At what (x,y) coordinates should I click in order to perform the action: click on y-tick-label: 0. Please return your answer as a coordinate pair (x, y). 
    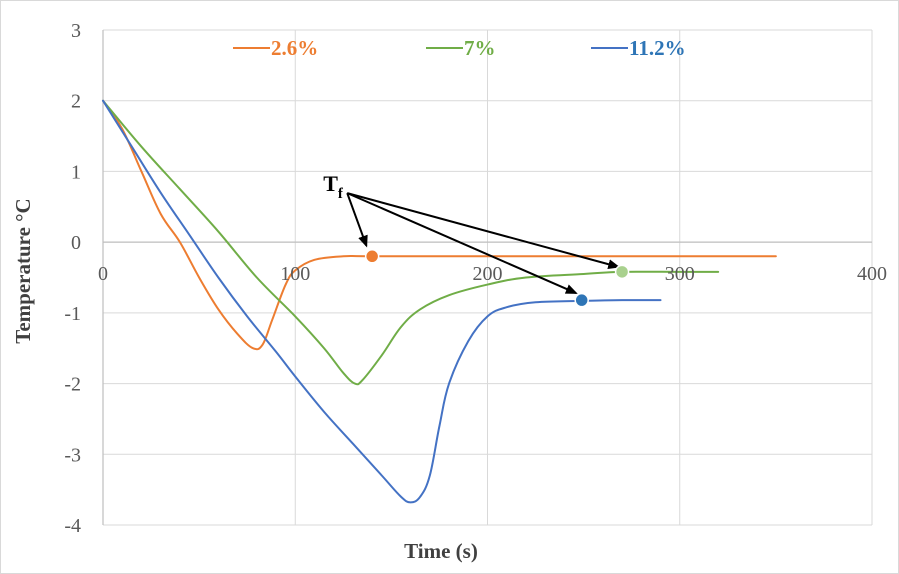
    Looking at the image, I should click on (76, 243).